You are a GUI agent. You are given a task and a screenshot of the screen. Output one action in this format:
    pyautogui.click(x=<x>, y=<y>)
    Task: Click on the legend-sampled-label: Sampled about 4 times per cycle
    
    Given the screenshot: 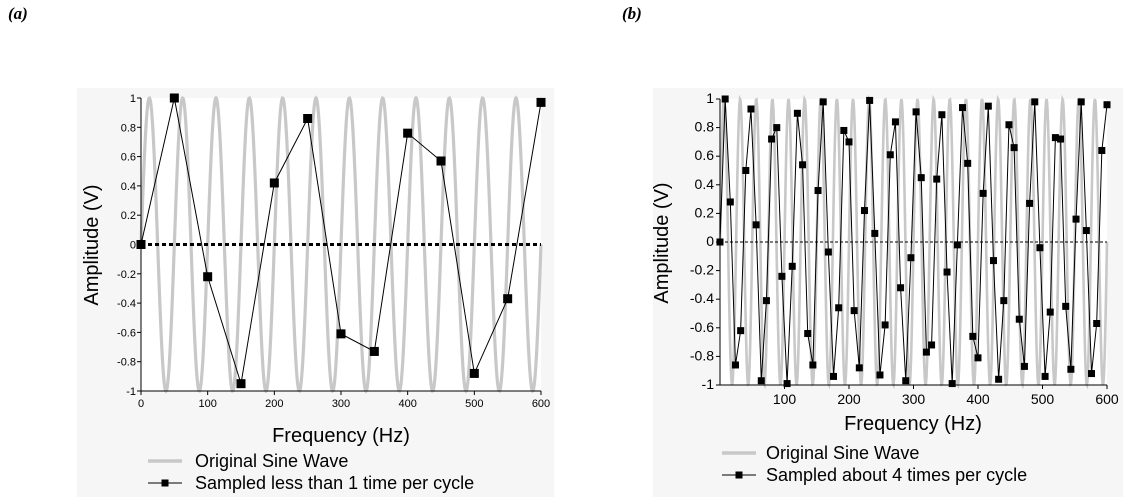 What is the action you would take?
    pyautogui.click(x=896, y=475)
    